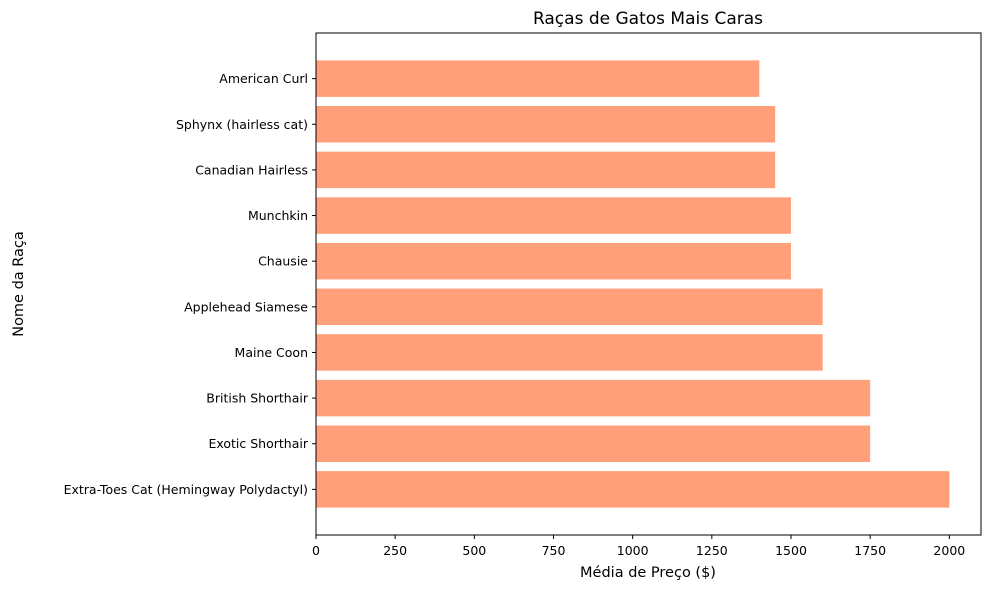  I want to click on x-tick-label: 0, so click(316, 550).